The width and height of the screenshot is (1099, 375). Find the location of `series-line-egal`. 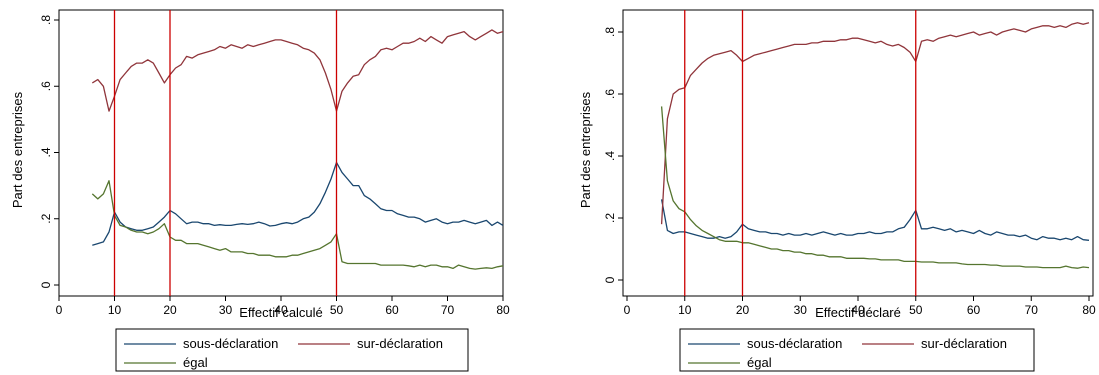

series-line-egal is located at coordinates (297, 225).